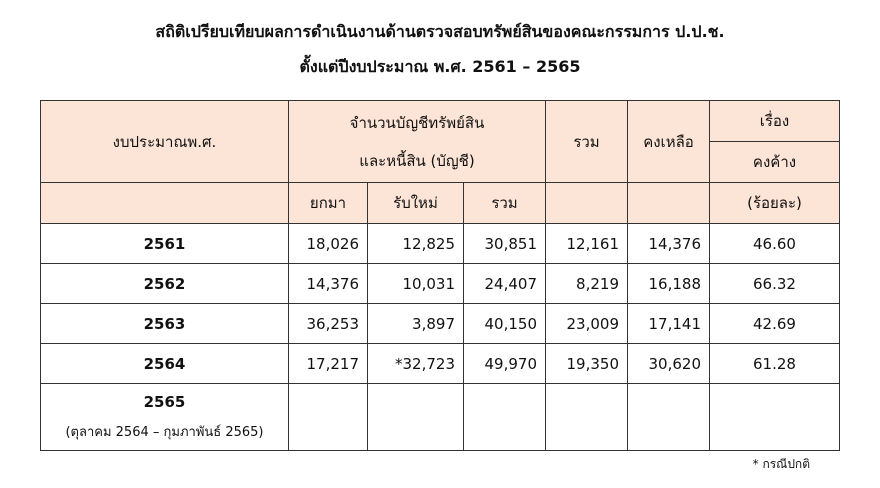 Image resolution: width=880 pixels, height=488 pixels. What do you see at coordinates (164, 141) in the screenshot?
I see `header-year: งบประมาณพ.ศ.` at bounding box center [164, 141].